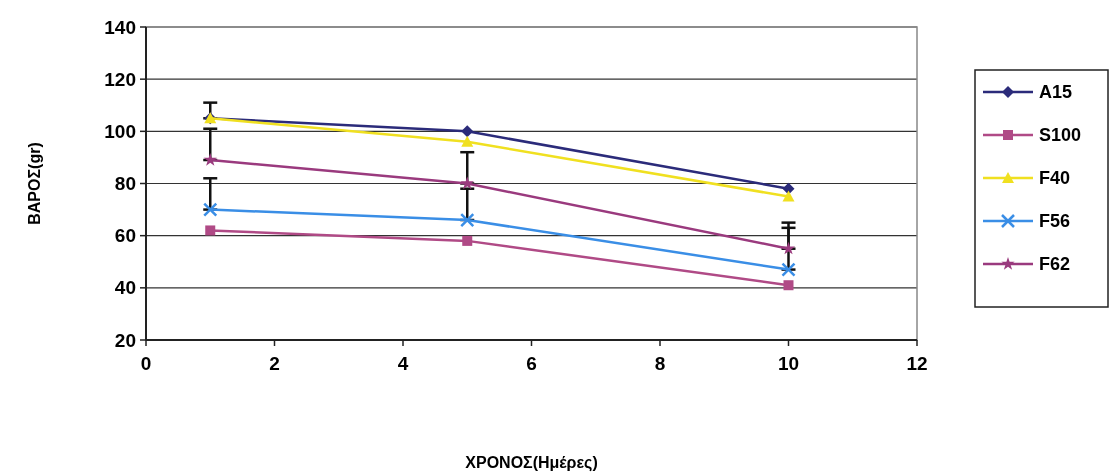 The image size is (1110, 474). What do you see at coordinates (1056, 92) in the screenshot?
I see `legend-label: A15` at bounding box center [1056, 92].